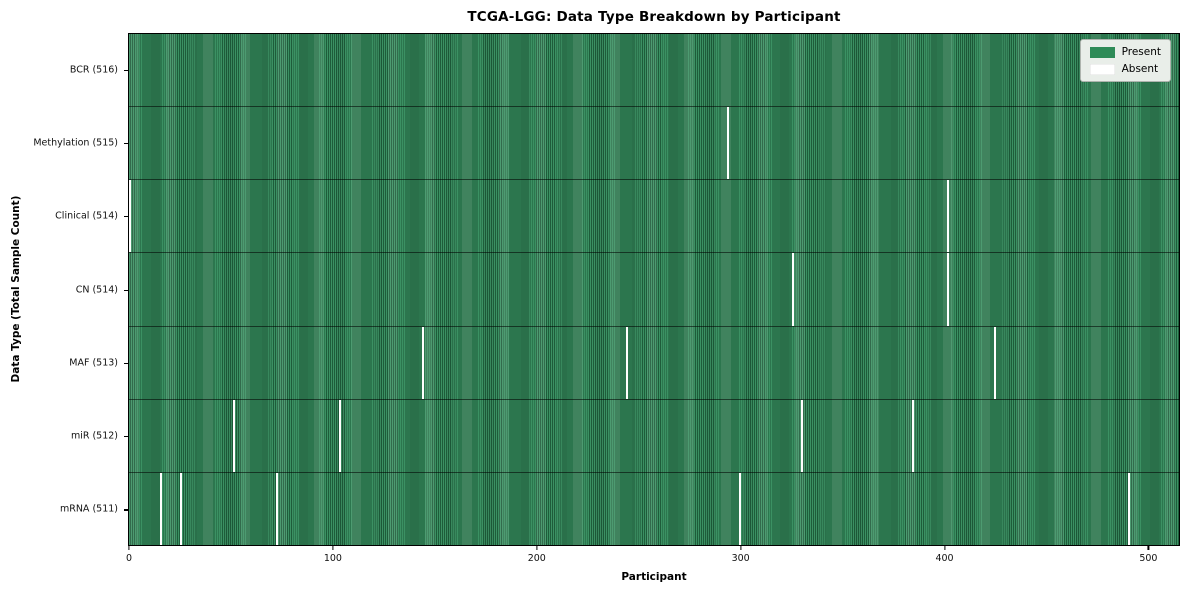  Describe the element at coordinates (96, 289) in the screenshot. I see `y-tick-label-cn: CN (514)` at that location.